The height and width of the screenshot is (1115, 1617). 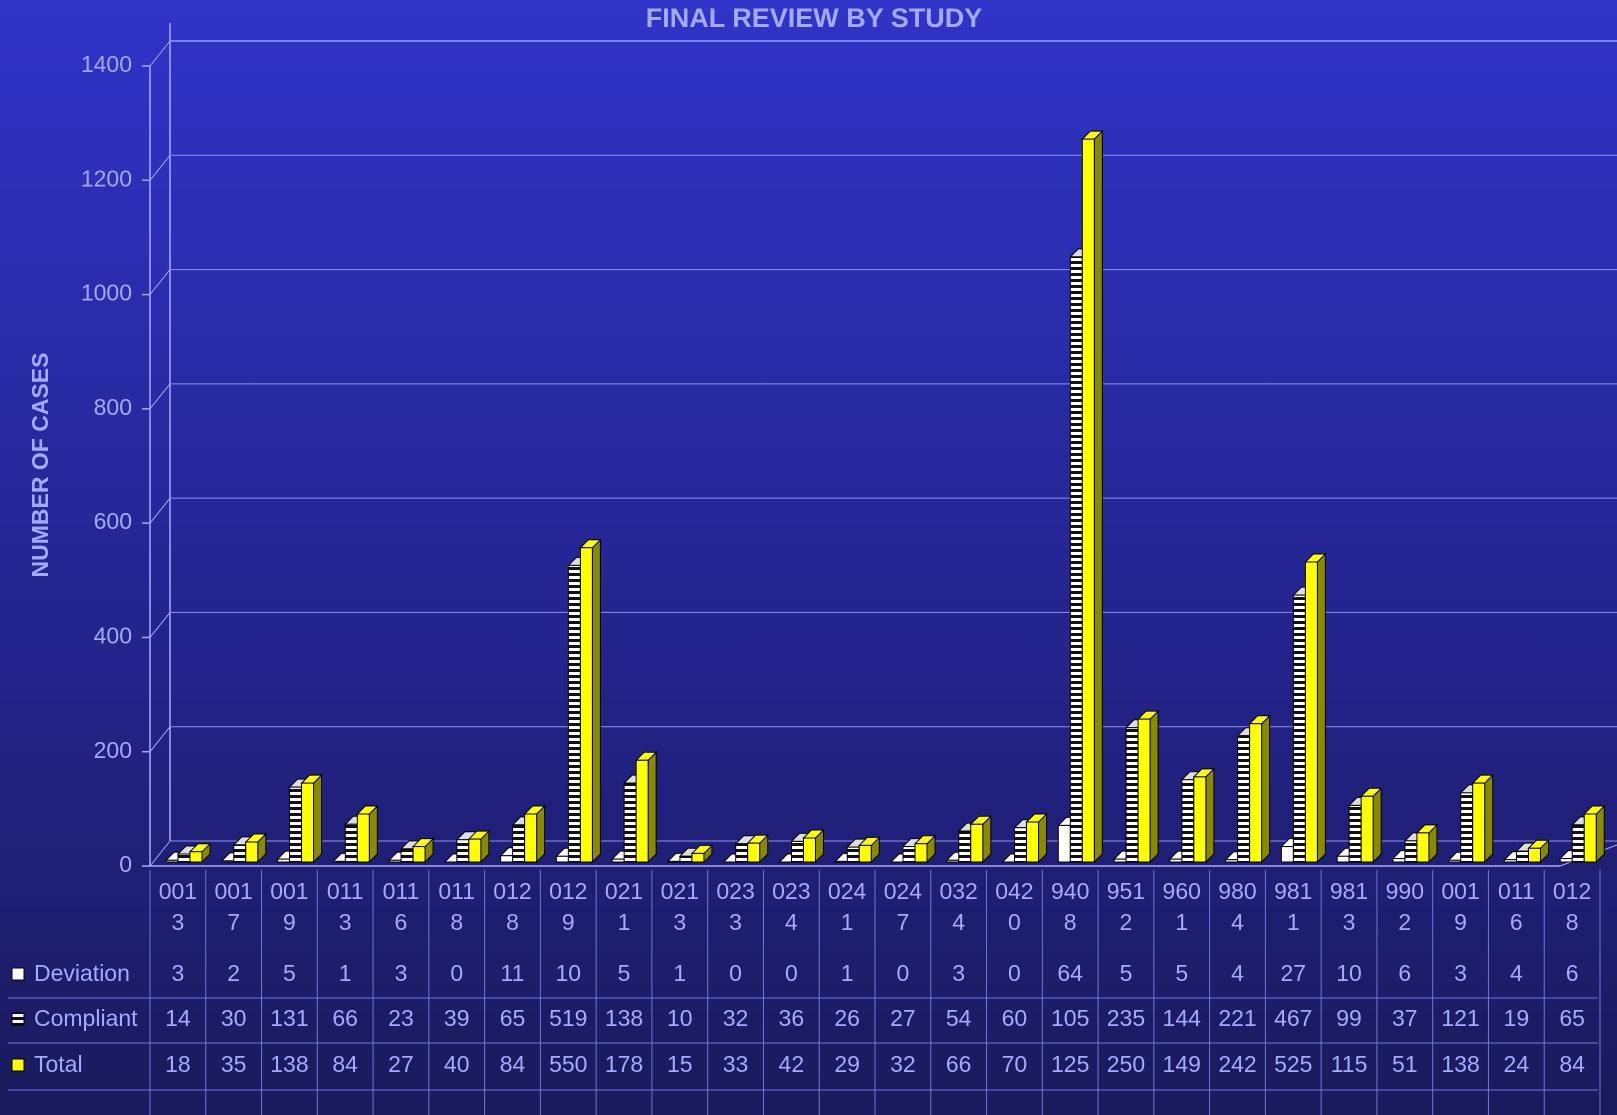 What do you see at coordinates (1015, 1064) in the screenshot?
I see `value-label: 70` at bounding box center [1015, 1064].